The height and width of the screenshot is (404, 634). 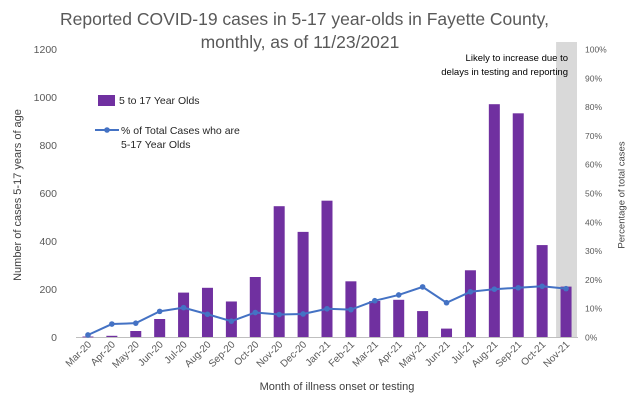 What do you see at coordinates (557, 354) in the screenshot?
I see `x-tick-label: Nov-21` at bounding box center [557, 354].